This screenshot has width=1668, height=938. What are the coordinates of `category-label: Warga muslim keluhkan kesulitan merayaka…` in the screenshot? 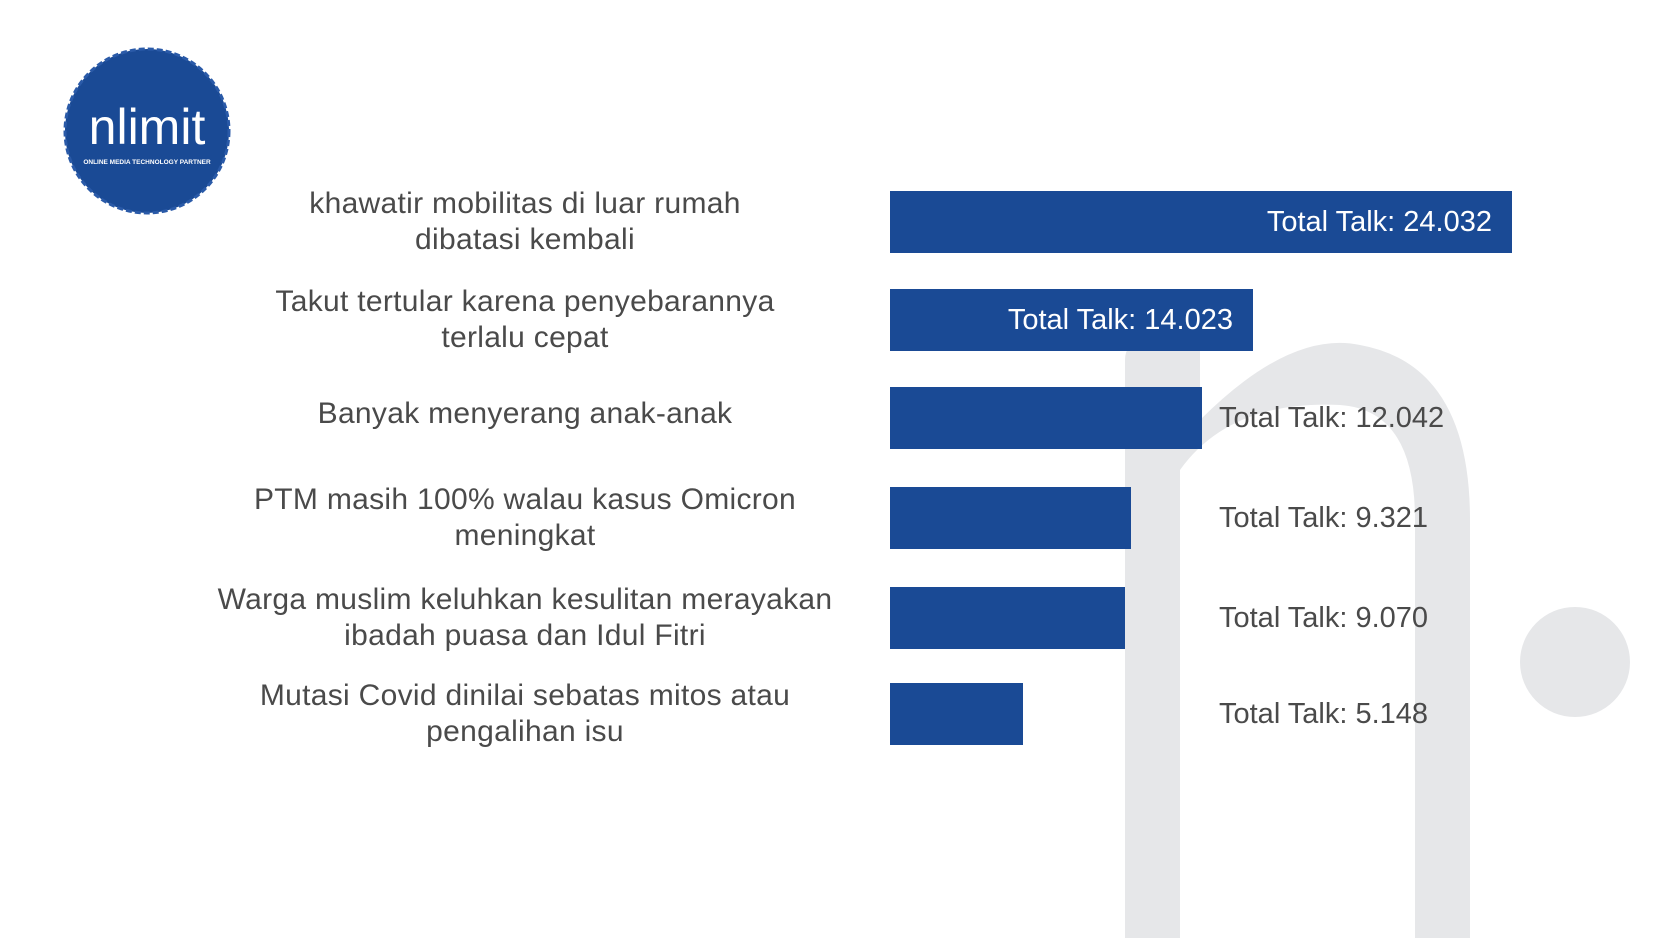 It's located at (525, 617).